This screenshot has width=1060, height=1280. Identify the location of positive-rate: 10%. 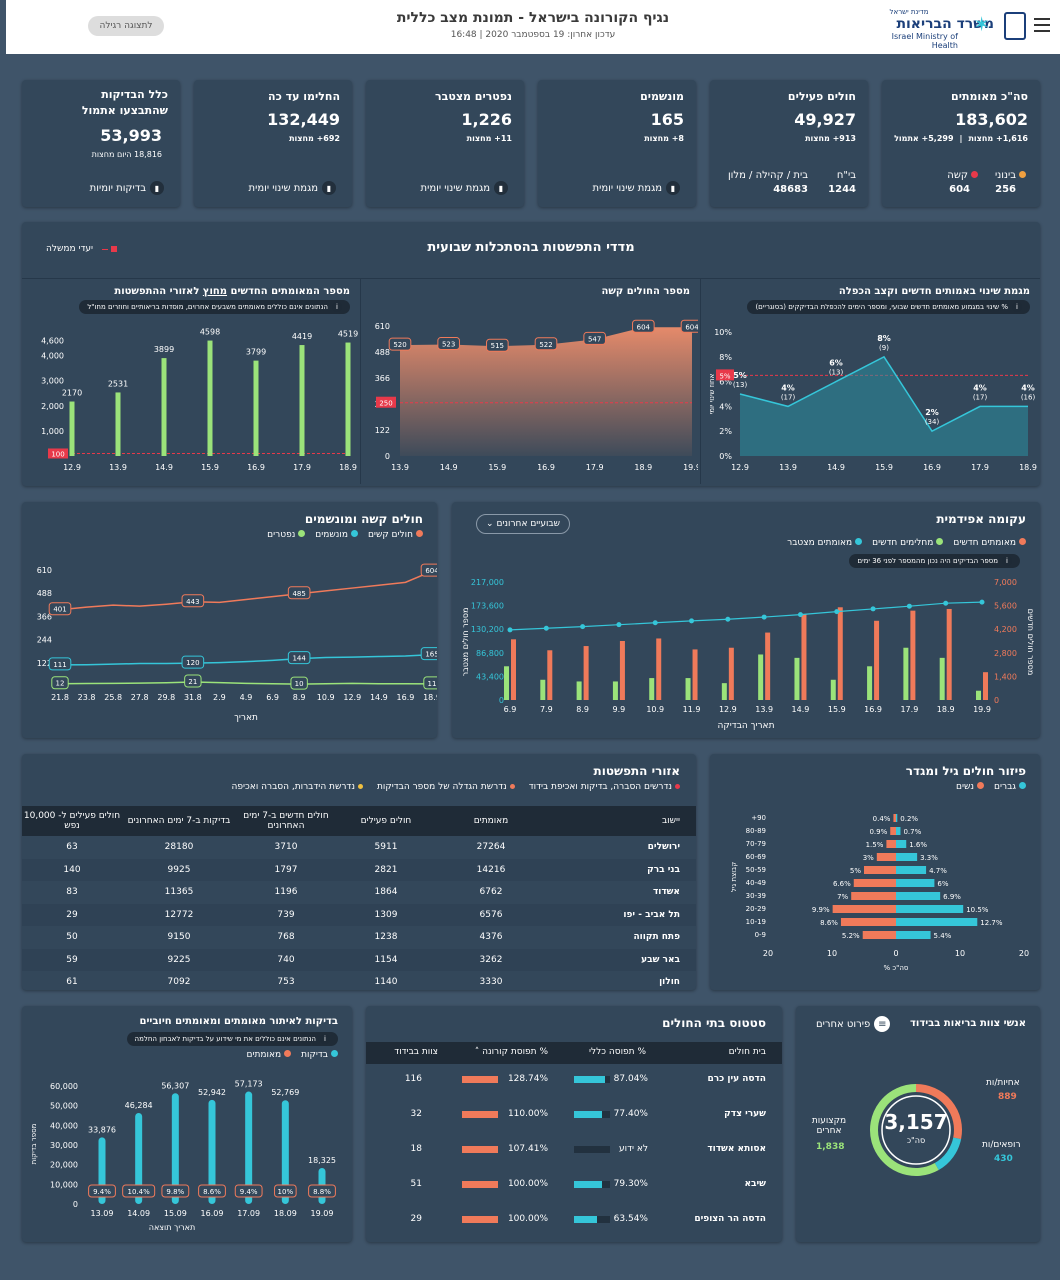
(286, 1192).